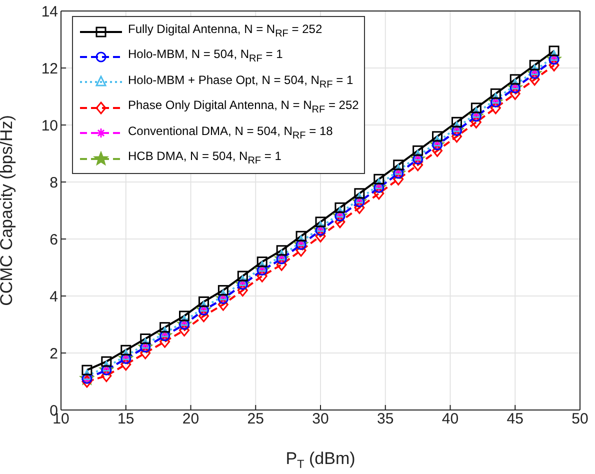  What do you see at coordinates (321, 460) in the screenshot?
I see `x-axis-title: P$_{T}$ (dBm)` at bounding box center [321, 460].